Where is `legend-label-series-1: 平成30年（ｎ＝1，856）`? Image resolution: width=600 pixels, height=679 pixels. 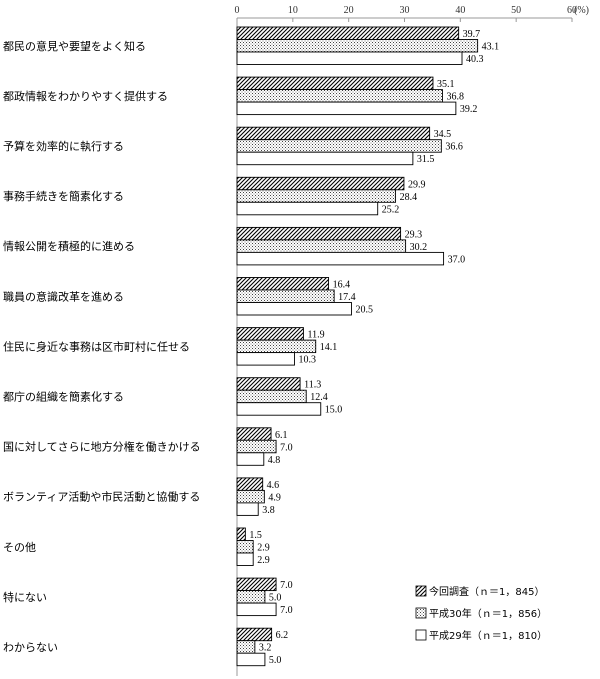 legend-label-series-1: 平成30年（ｎ＝1，856） is located at coordinates (488, 613).